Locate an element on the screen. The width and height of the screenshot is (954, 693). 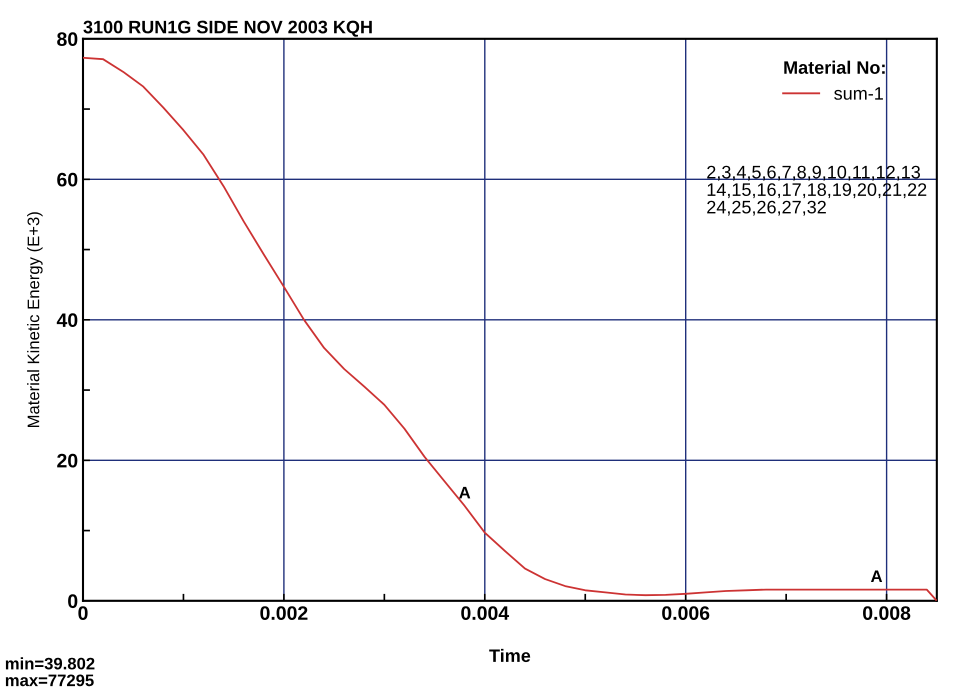
x-axis-title: Time is located at coordinates (509, 655).